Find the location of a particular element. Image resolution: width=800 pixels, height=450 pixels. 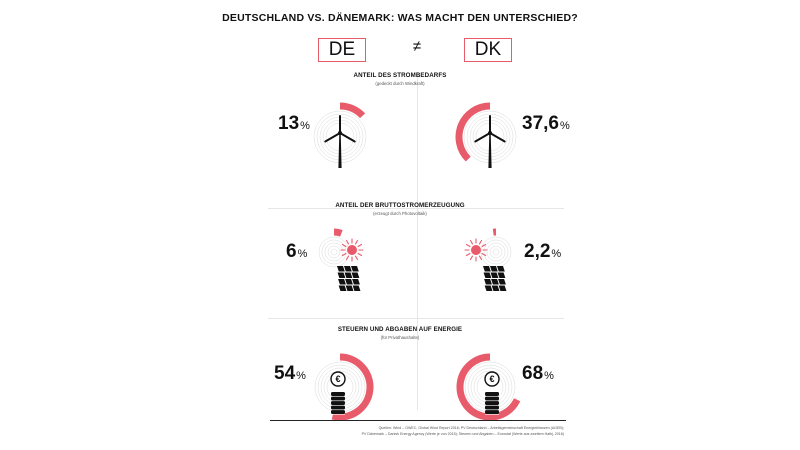

value-de-pv: 6% is located at coordinates (296, 253).